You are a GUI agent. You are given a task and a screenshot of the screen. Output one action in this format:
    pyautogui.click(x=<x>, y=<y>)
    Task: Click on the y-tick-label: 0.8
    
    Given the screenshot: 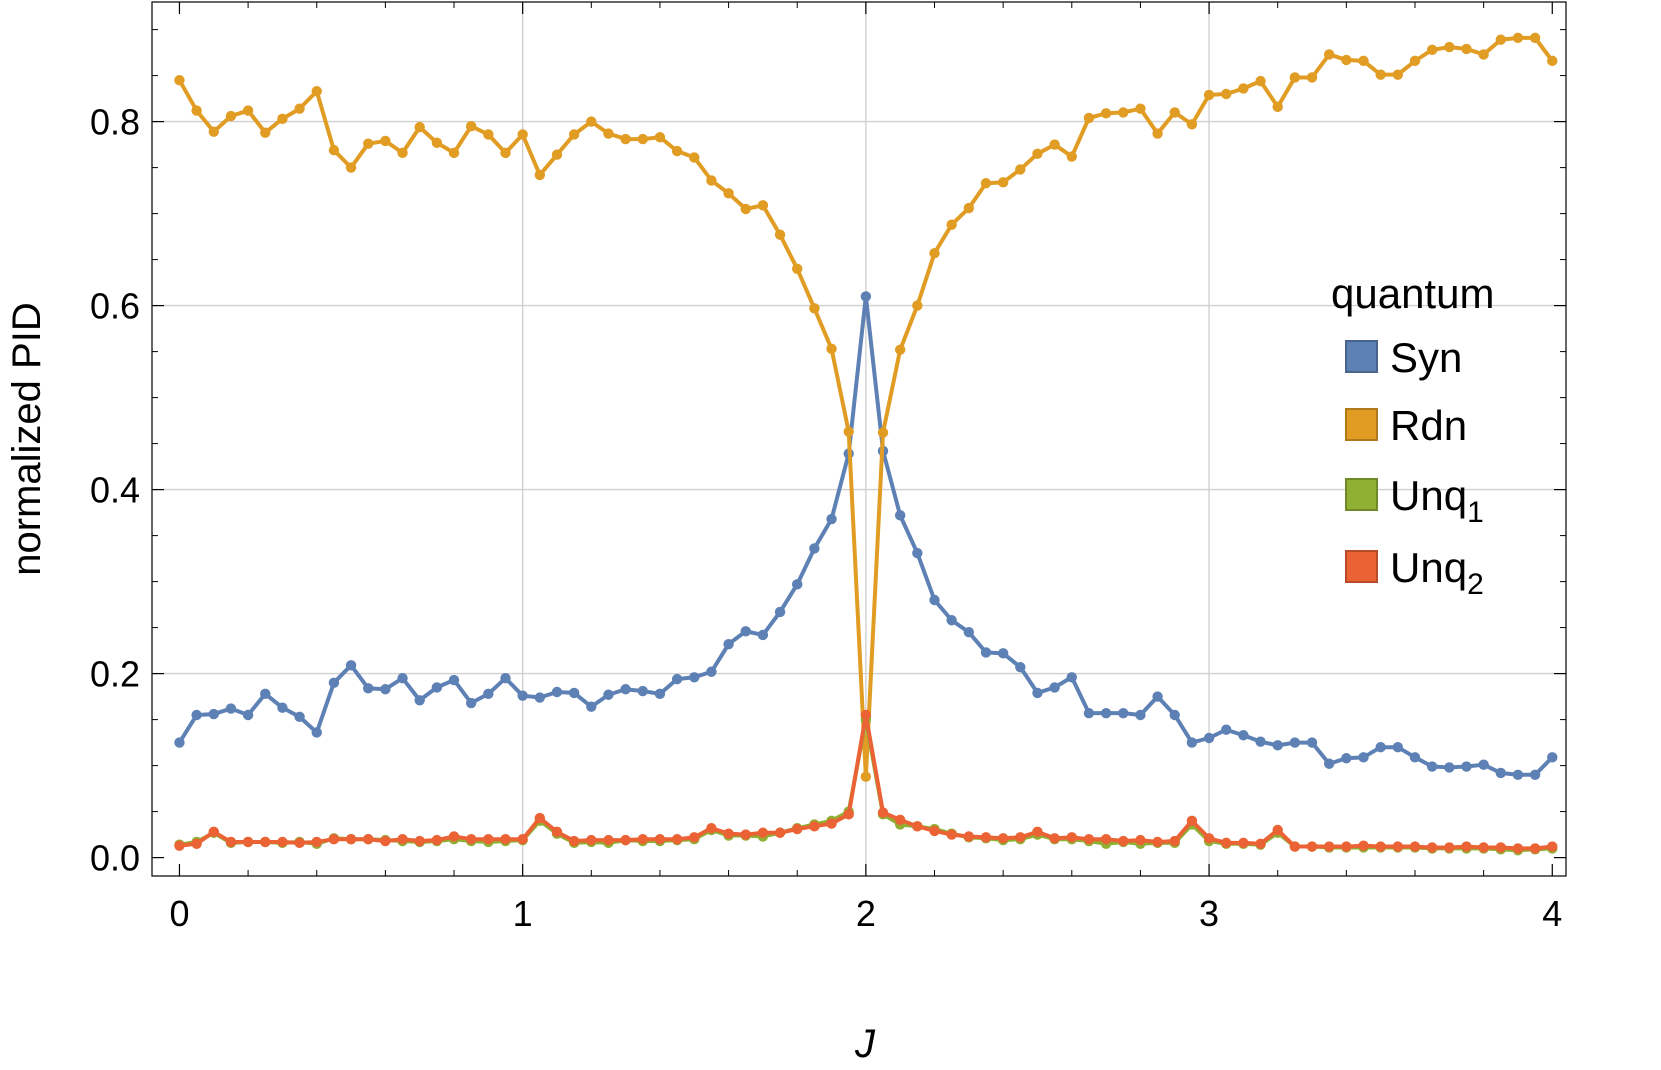 What is the action you would take?
    pyautogui.click(x=115, y=122)
    